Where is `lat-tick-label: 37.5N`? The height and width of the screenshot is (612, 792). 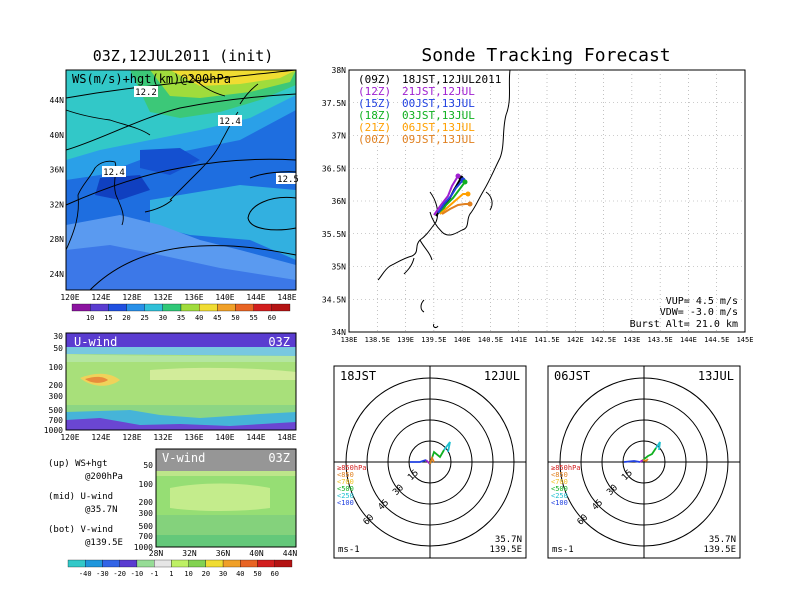 lat-tick-label: 37.5N is located at coordinates (334, 103).